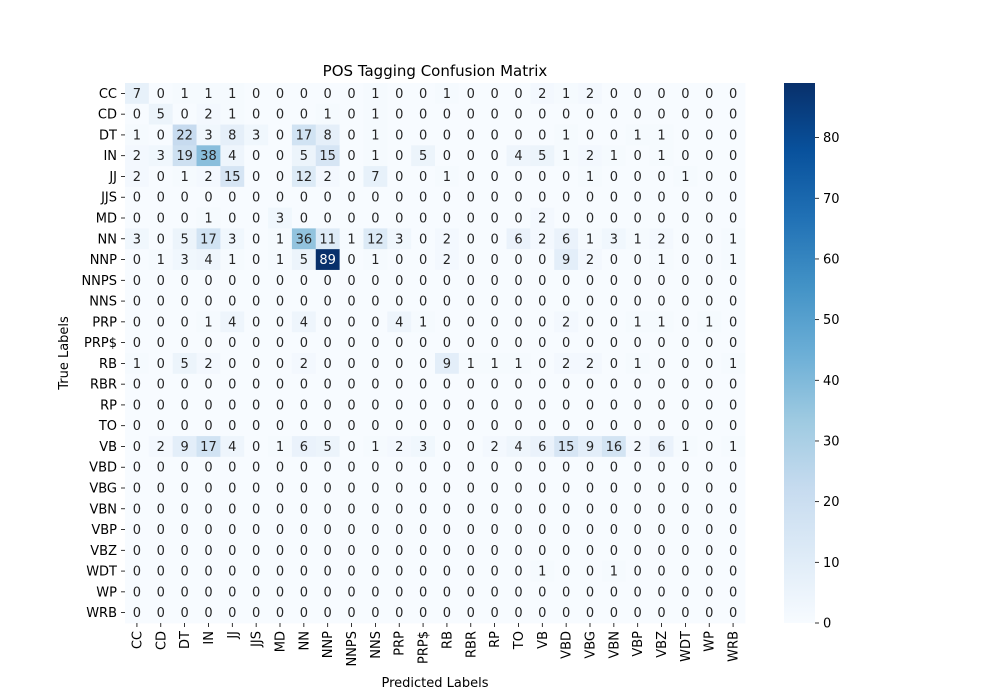 This screenshot has width=1000, height=700. I want to click on x-tick-label: RP, so click(495, 639).